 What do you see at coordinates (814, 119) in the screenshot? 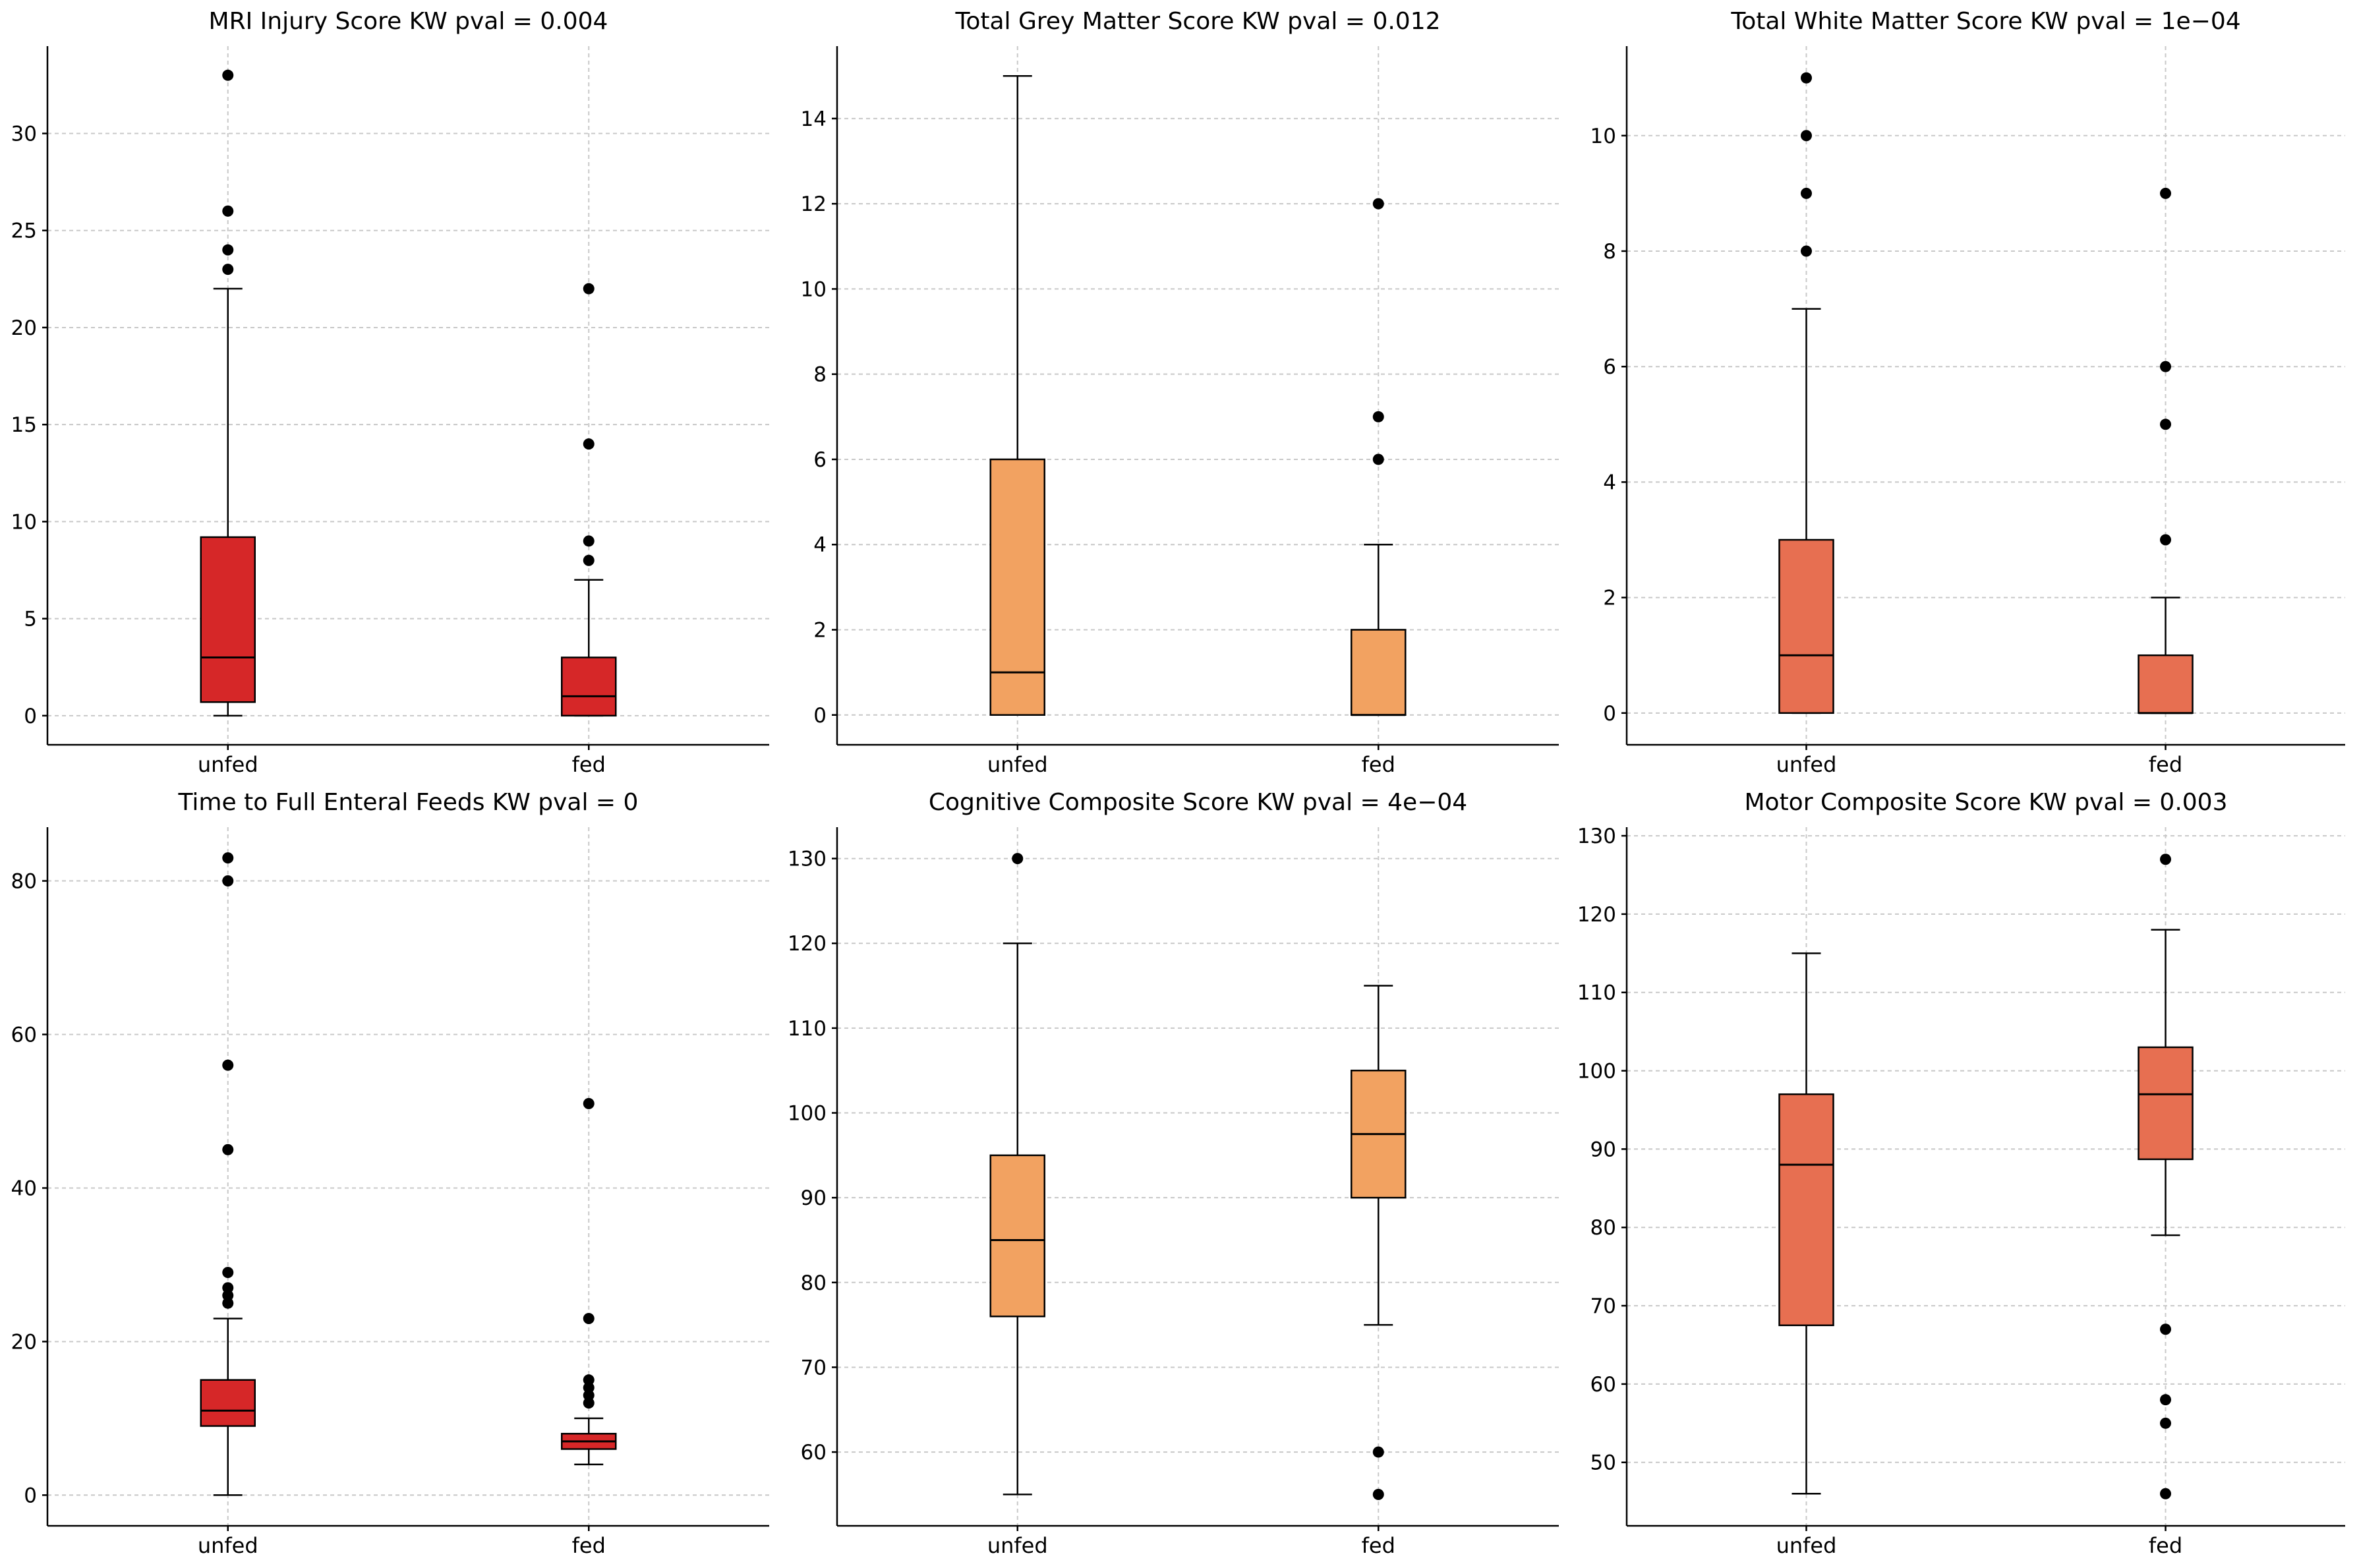
I see `y-tick-label: 14` at bounding box center [814, 119].